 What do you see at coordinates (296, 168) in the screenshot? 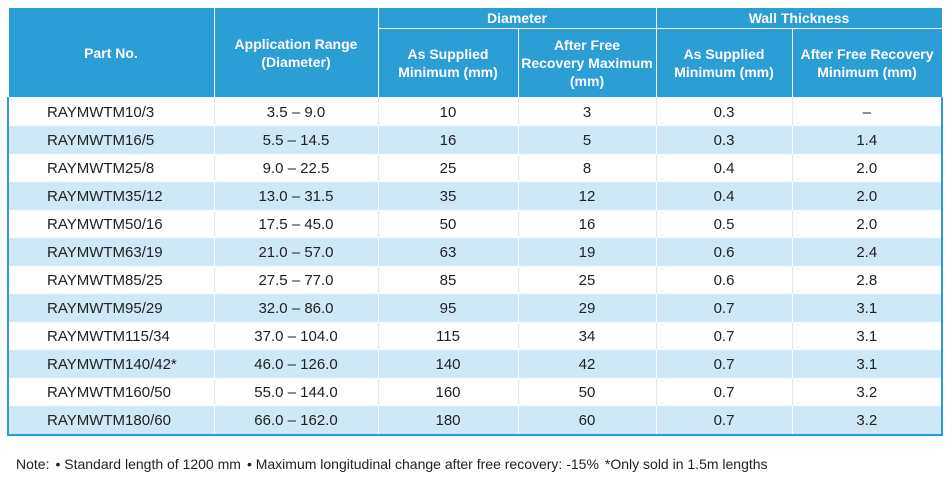
I see `cell-application-range: 9.0 – 22.5` at bounding box center [296, 168].